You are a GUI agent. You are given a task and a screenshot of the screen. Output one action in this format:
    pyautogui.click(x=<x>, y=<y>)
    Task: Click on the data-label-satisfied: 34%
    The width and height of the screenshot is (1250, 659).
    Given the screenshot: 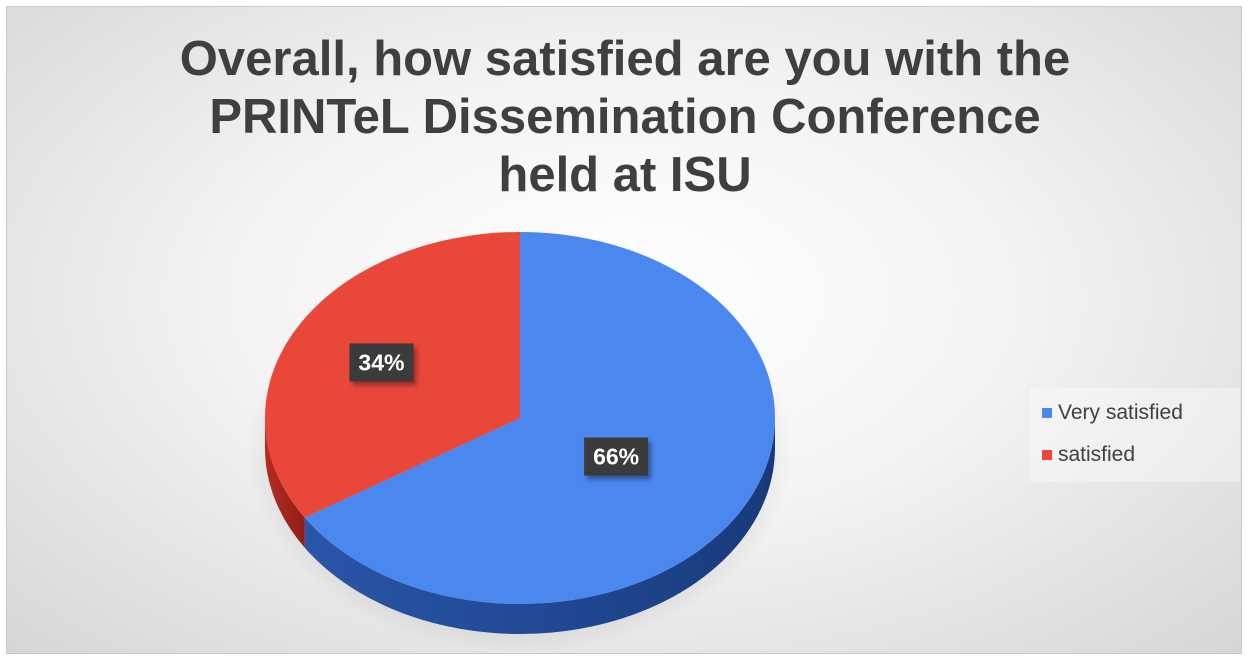 What is the action you would take?
    pyautogui.click(x=381, y=362)
    